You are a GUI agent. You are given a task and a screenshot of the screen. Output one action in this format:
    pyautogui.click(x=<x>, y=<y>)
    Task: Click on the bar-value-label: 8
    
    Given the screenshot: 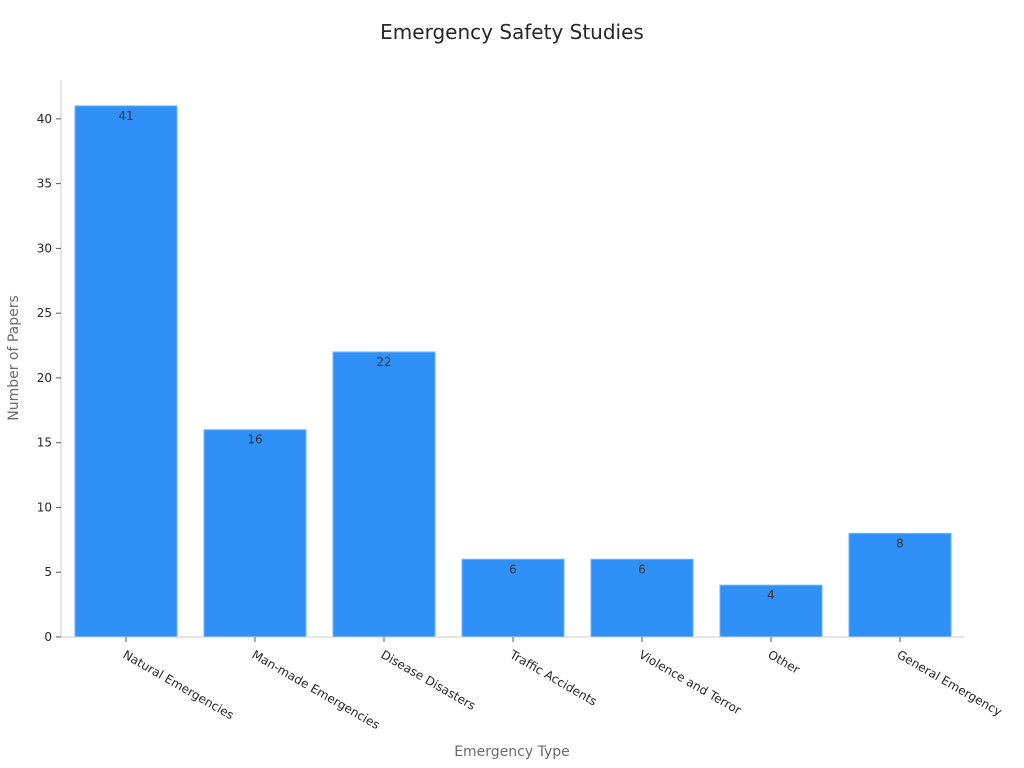 What is the action you would take?
    pyautogui.click(x=900, y=543)
    